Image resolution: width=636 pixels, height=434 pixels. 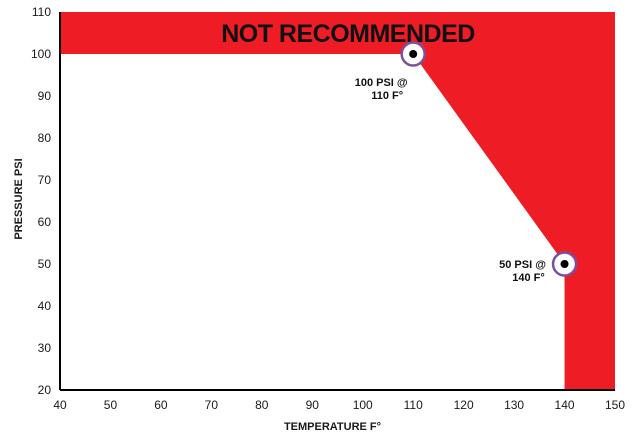 I want to click on x-axis-title: TEMPERATURE F°, so click(x=332, y=427).